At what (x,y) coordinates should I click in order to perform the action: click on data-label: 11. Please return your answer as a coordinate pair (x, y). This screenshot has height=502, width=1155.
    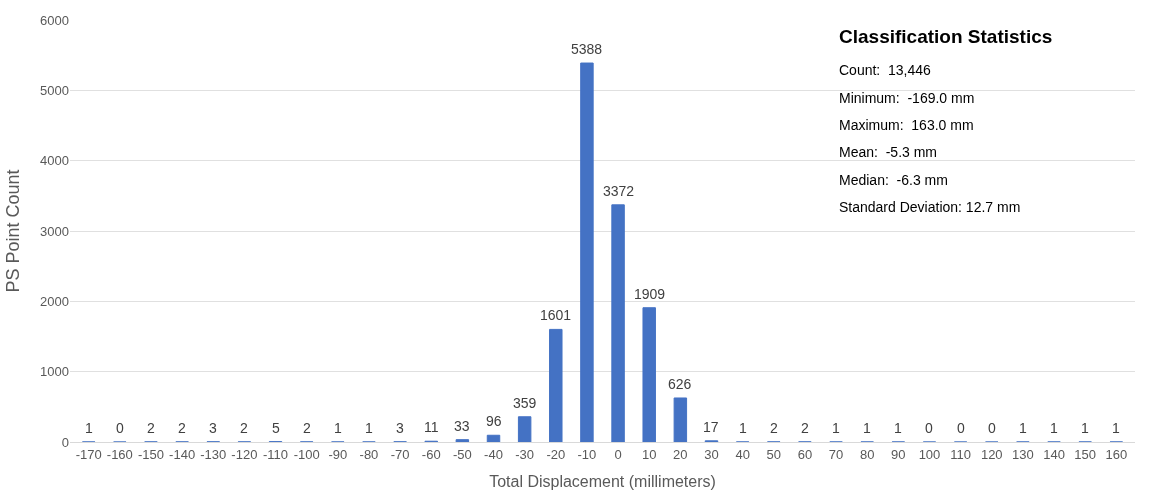
    Looking at the image, I should click on (431, 427).